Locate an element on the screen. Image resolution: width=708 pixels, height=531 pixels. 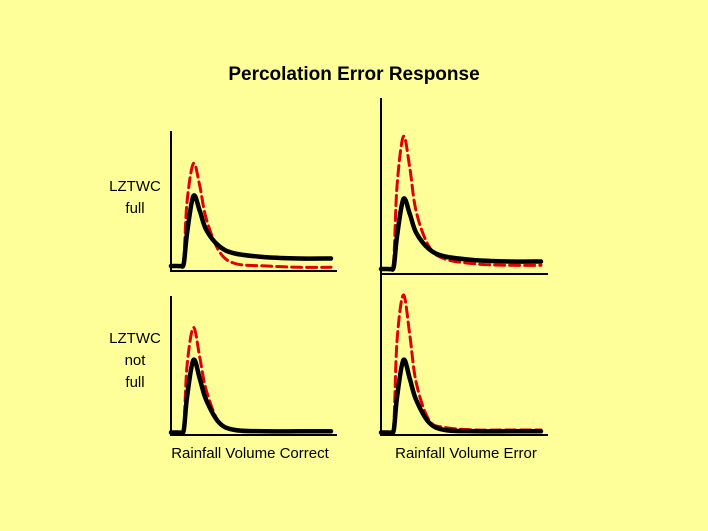
row-label-line: not is located at coordinates (135, 360).